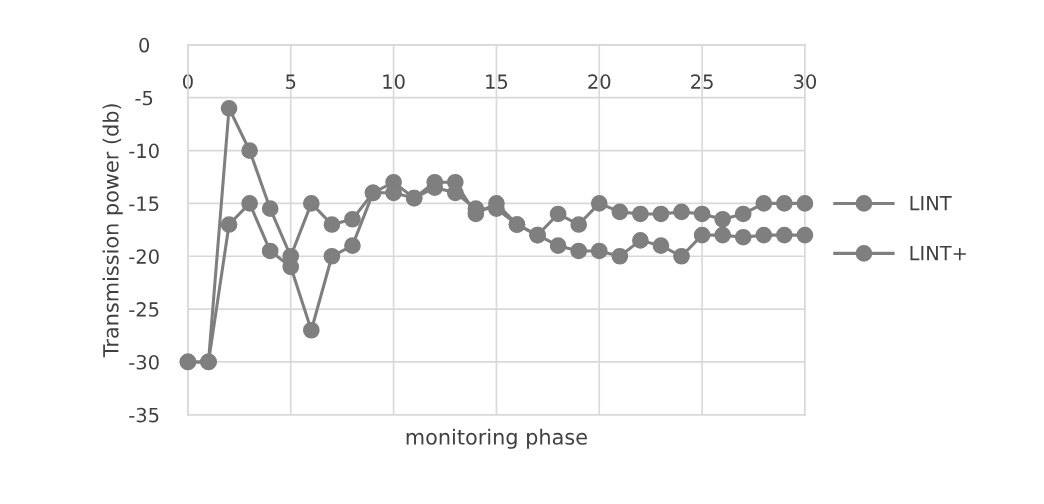 This screenshot has width=1044, height=504. Describe the element at coordinates (394, 82) in the screenshot. I see `x-tick-label: 10` at that location.